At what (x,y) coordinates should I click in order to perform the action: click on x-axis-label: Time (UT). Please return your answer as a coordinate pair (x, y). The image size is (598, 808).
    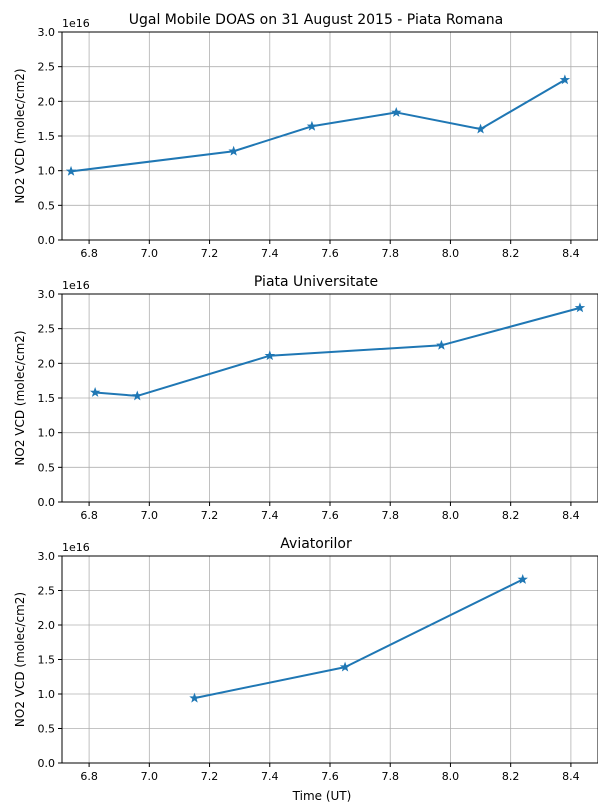
    Looking at the image, I should click on (322, 796).